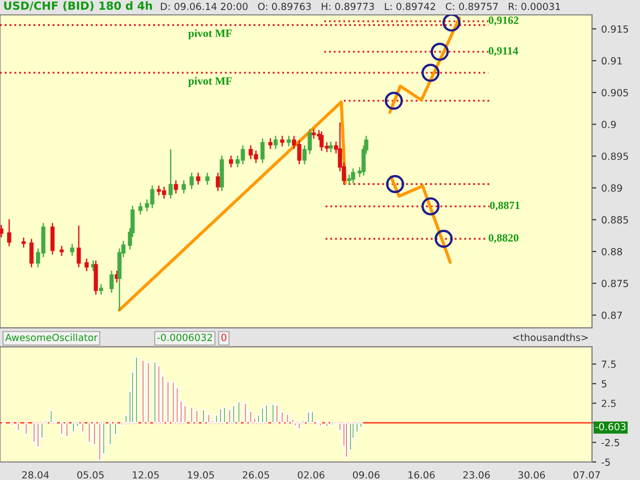 The width and height of the screenshot is (640, 480). Describe the element at coordinates (604, 384) in the screenshot. I see `y-tick-label: 5` at that location.